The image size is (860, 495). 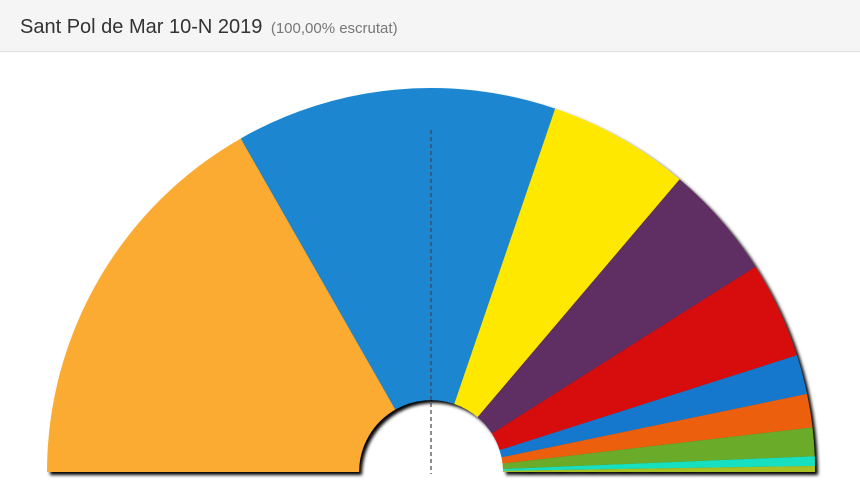 I want to click on chart-title: Sant Pol de Mar 10-N 2019, so click(x=141, y=27).